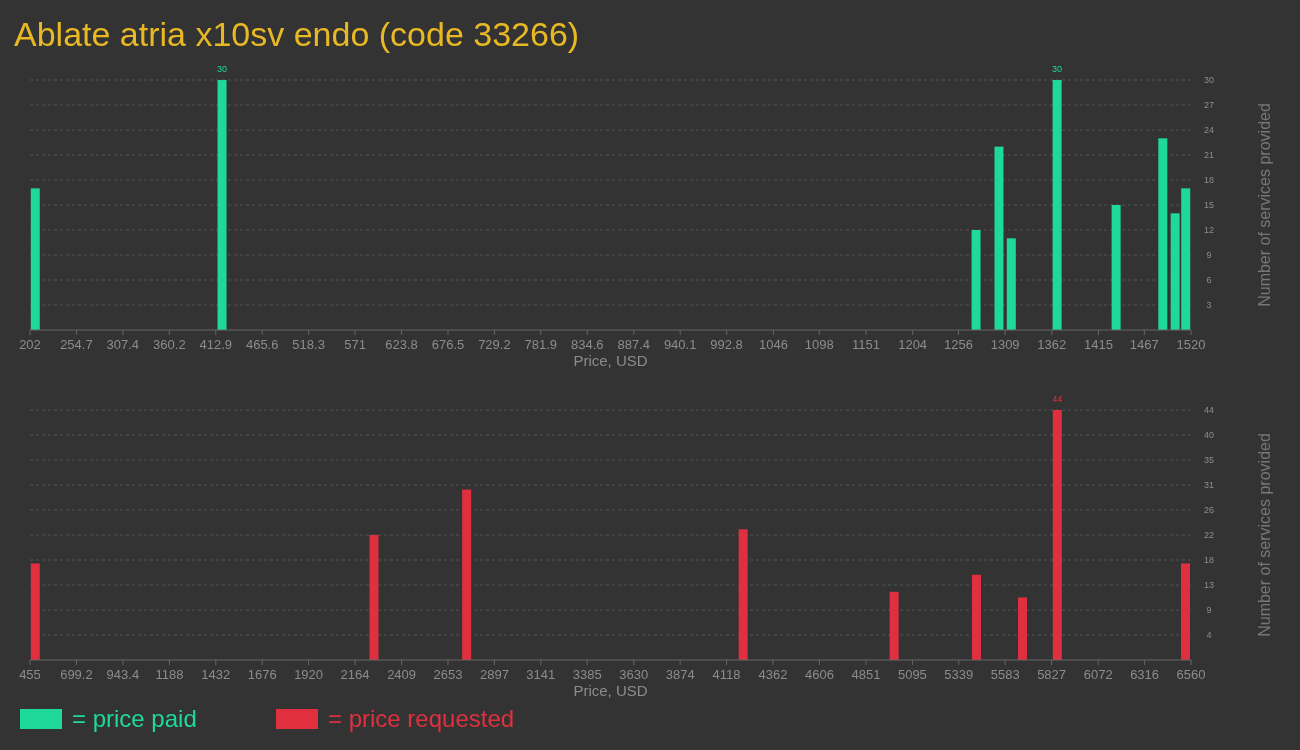 The width and height of the screenshot is (1300, 750). Describe the element at coordinates (123, 344) in the screenshot. I see `x-tick-label: 307.4` at that location.